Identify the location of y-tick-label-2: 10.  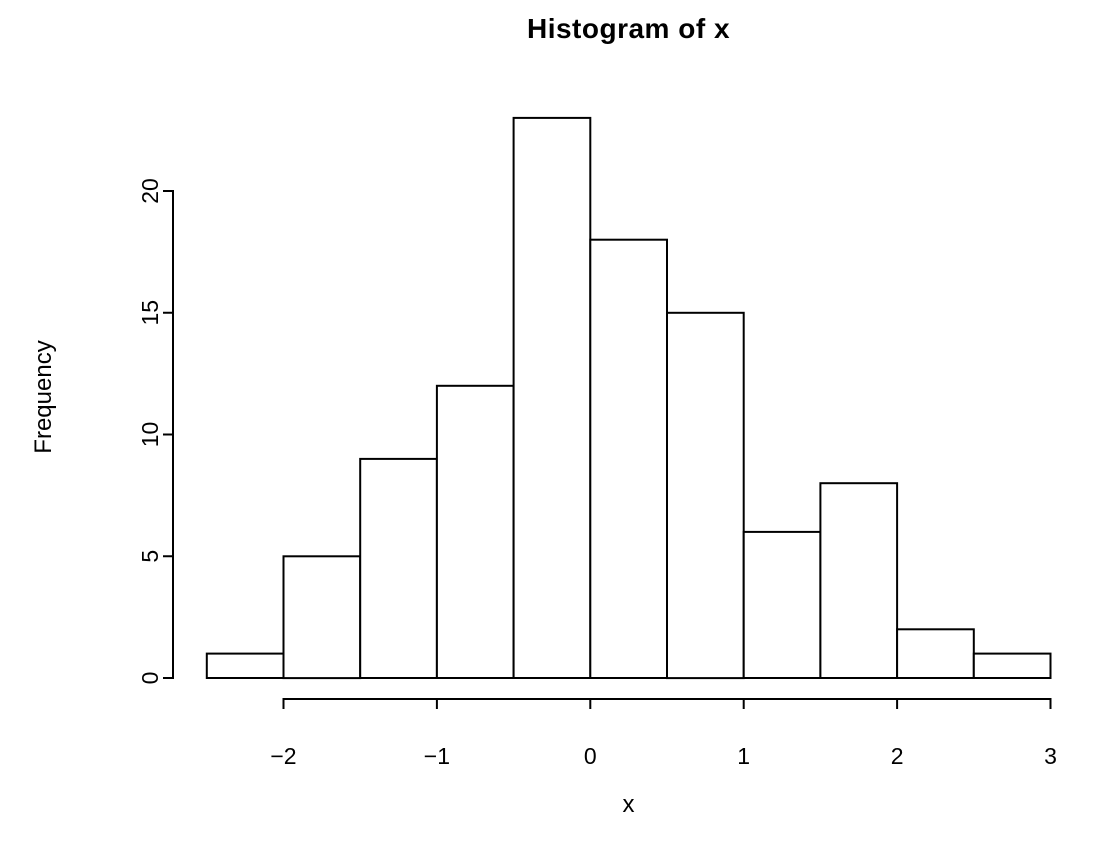
(150, 435).